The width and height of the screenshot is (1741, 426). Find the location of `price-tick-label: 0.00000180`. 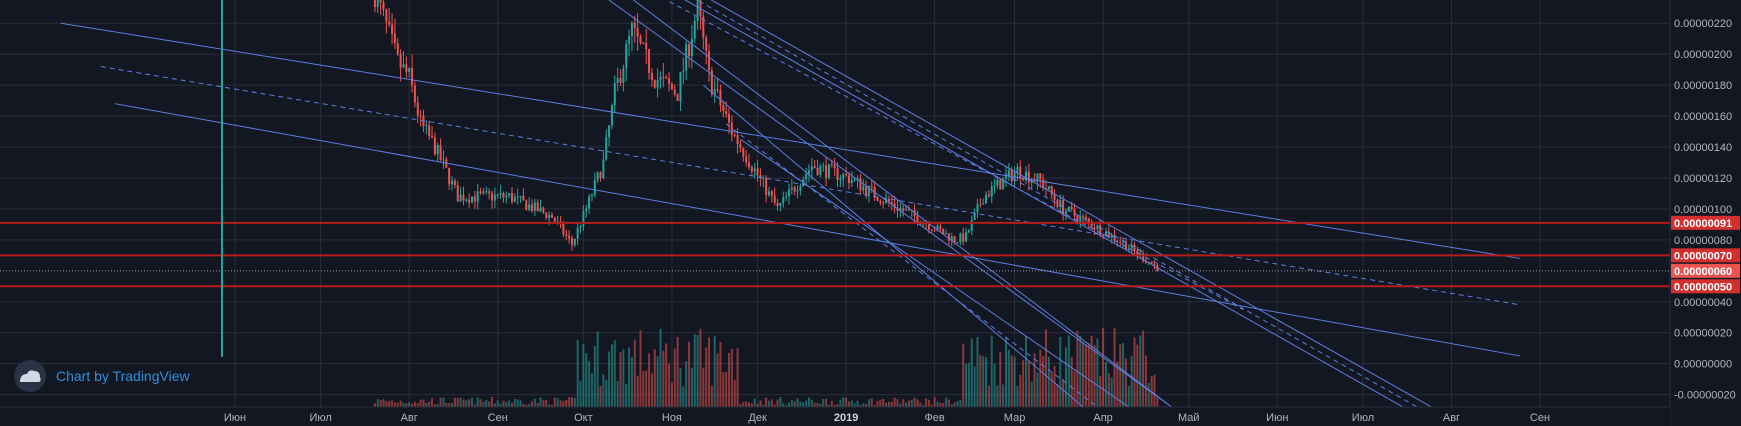

price-tick-label: 0.00000180 is located at coordinates (1703, 86).